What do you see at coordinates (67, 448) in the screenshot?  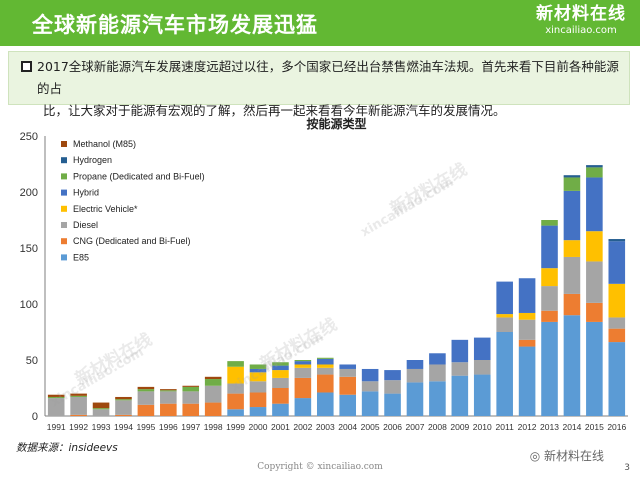 I see `data-source: 数据来源：insideevs` at bounding box center [67, 448].